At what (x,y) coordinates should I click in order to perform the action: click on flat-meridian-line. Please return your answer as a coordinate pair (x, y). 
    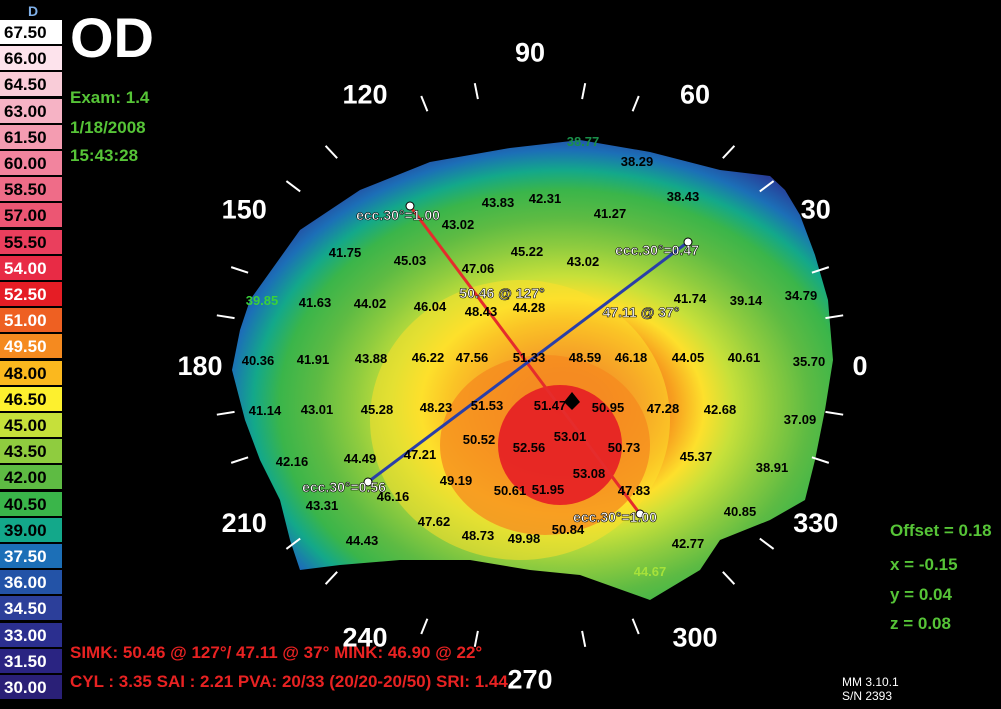
    Looking at the image, I should click on (528, 362).